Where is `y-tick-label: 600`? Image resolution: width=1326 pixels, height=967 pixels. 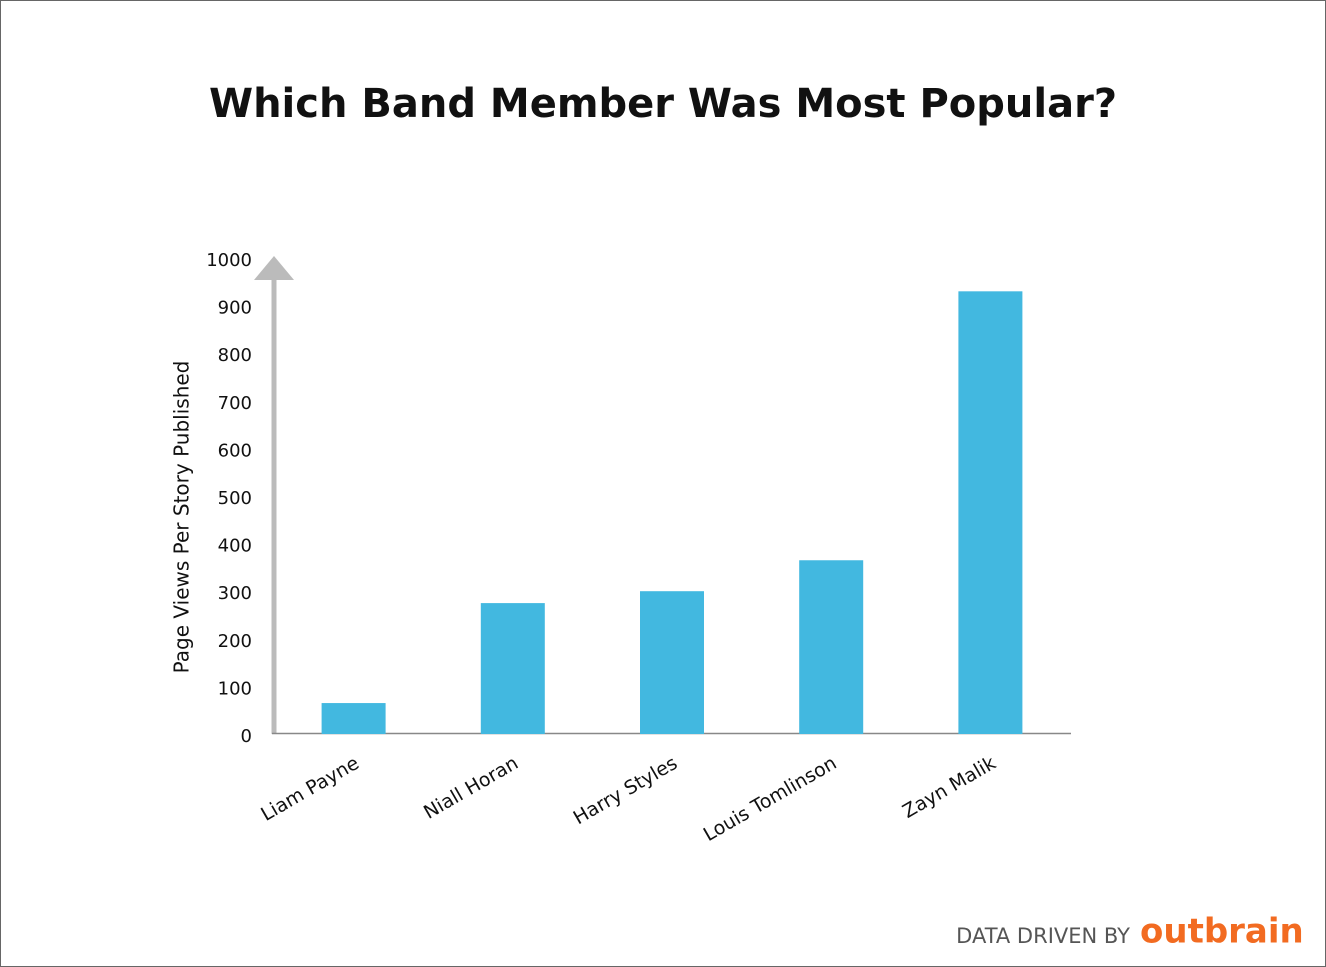 y-tick-label: 600 is located at coordinates (235, 450).